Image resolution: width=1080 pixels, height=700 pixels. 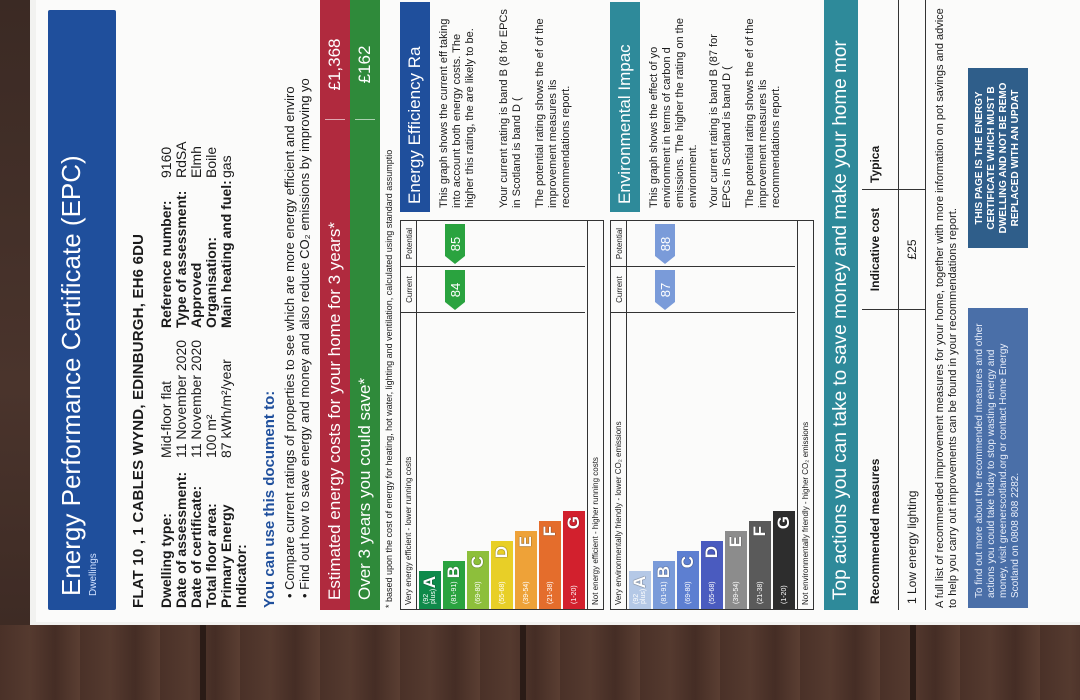 What do you see at coordinates (912, 305) in the screenshot?
I see `table-row: 1 Low energy lighting £25` at bounding box center [912, 305].